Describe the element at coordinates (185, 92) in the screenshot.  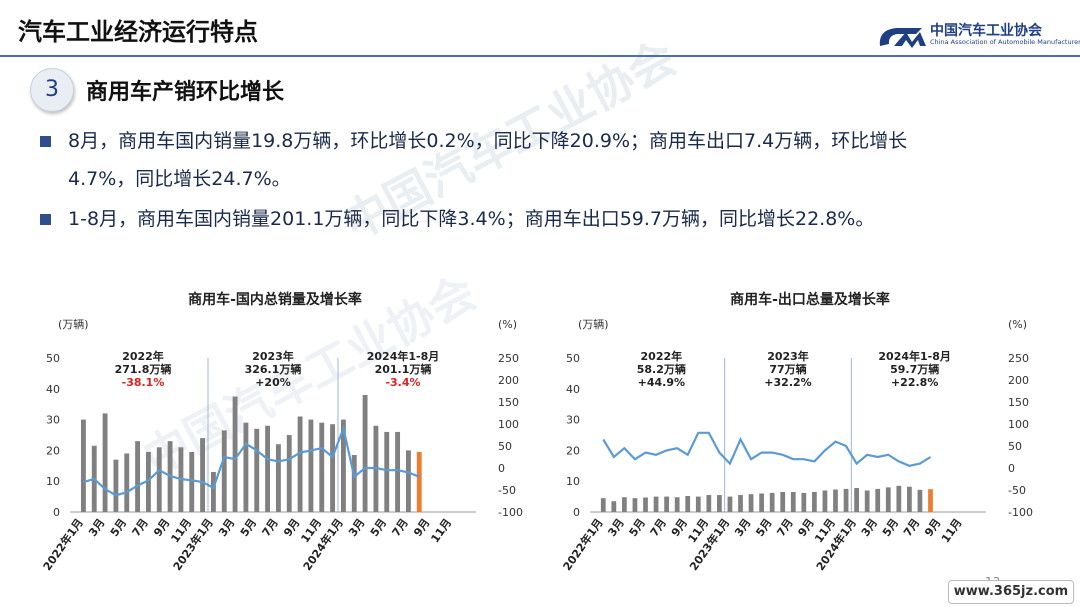
I see `section-title: 商用车产销环比增长` at that location.